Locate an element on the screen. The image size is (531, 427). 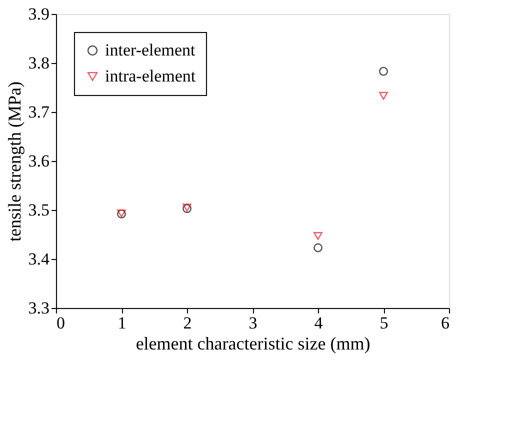
x-tick-label: 3 is located at coordinates (253, 323).